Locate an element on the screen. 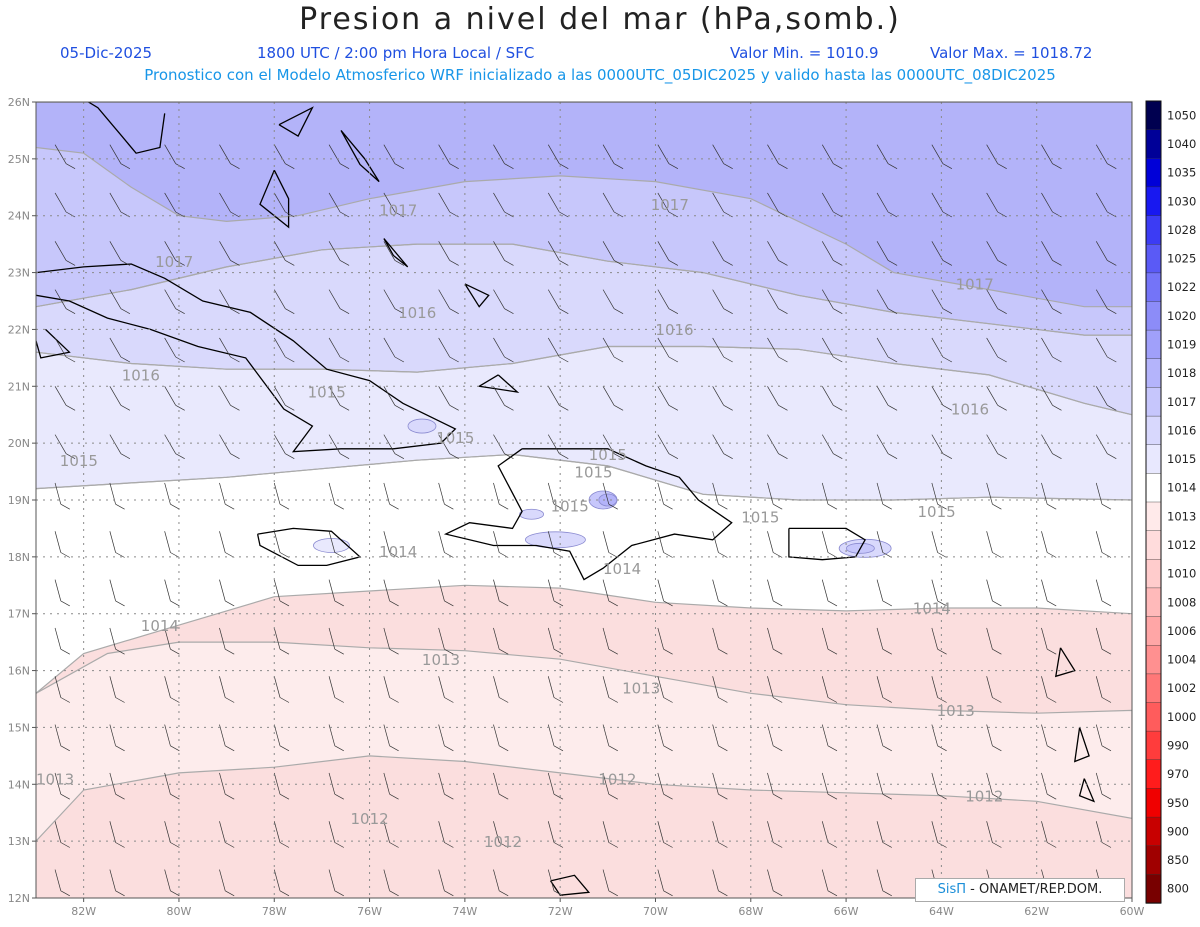 The width and height of the screenshot is (1200, 927). lon-label: 82W is located at coordinates (83, 911).